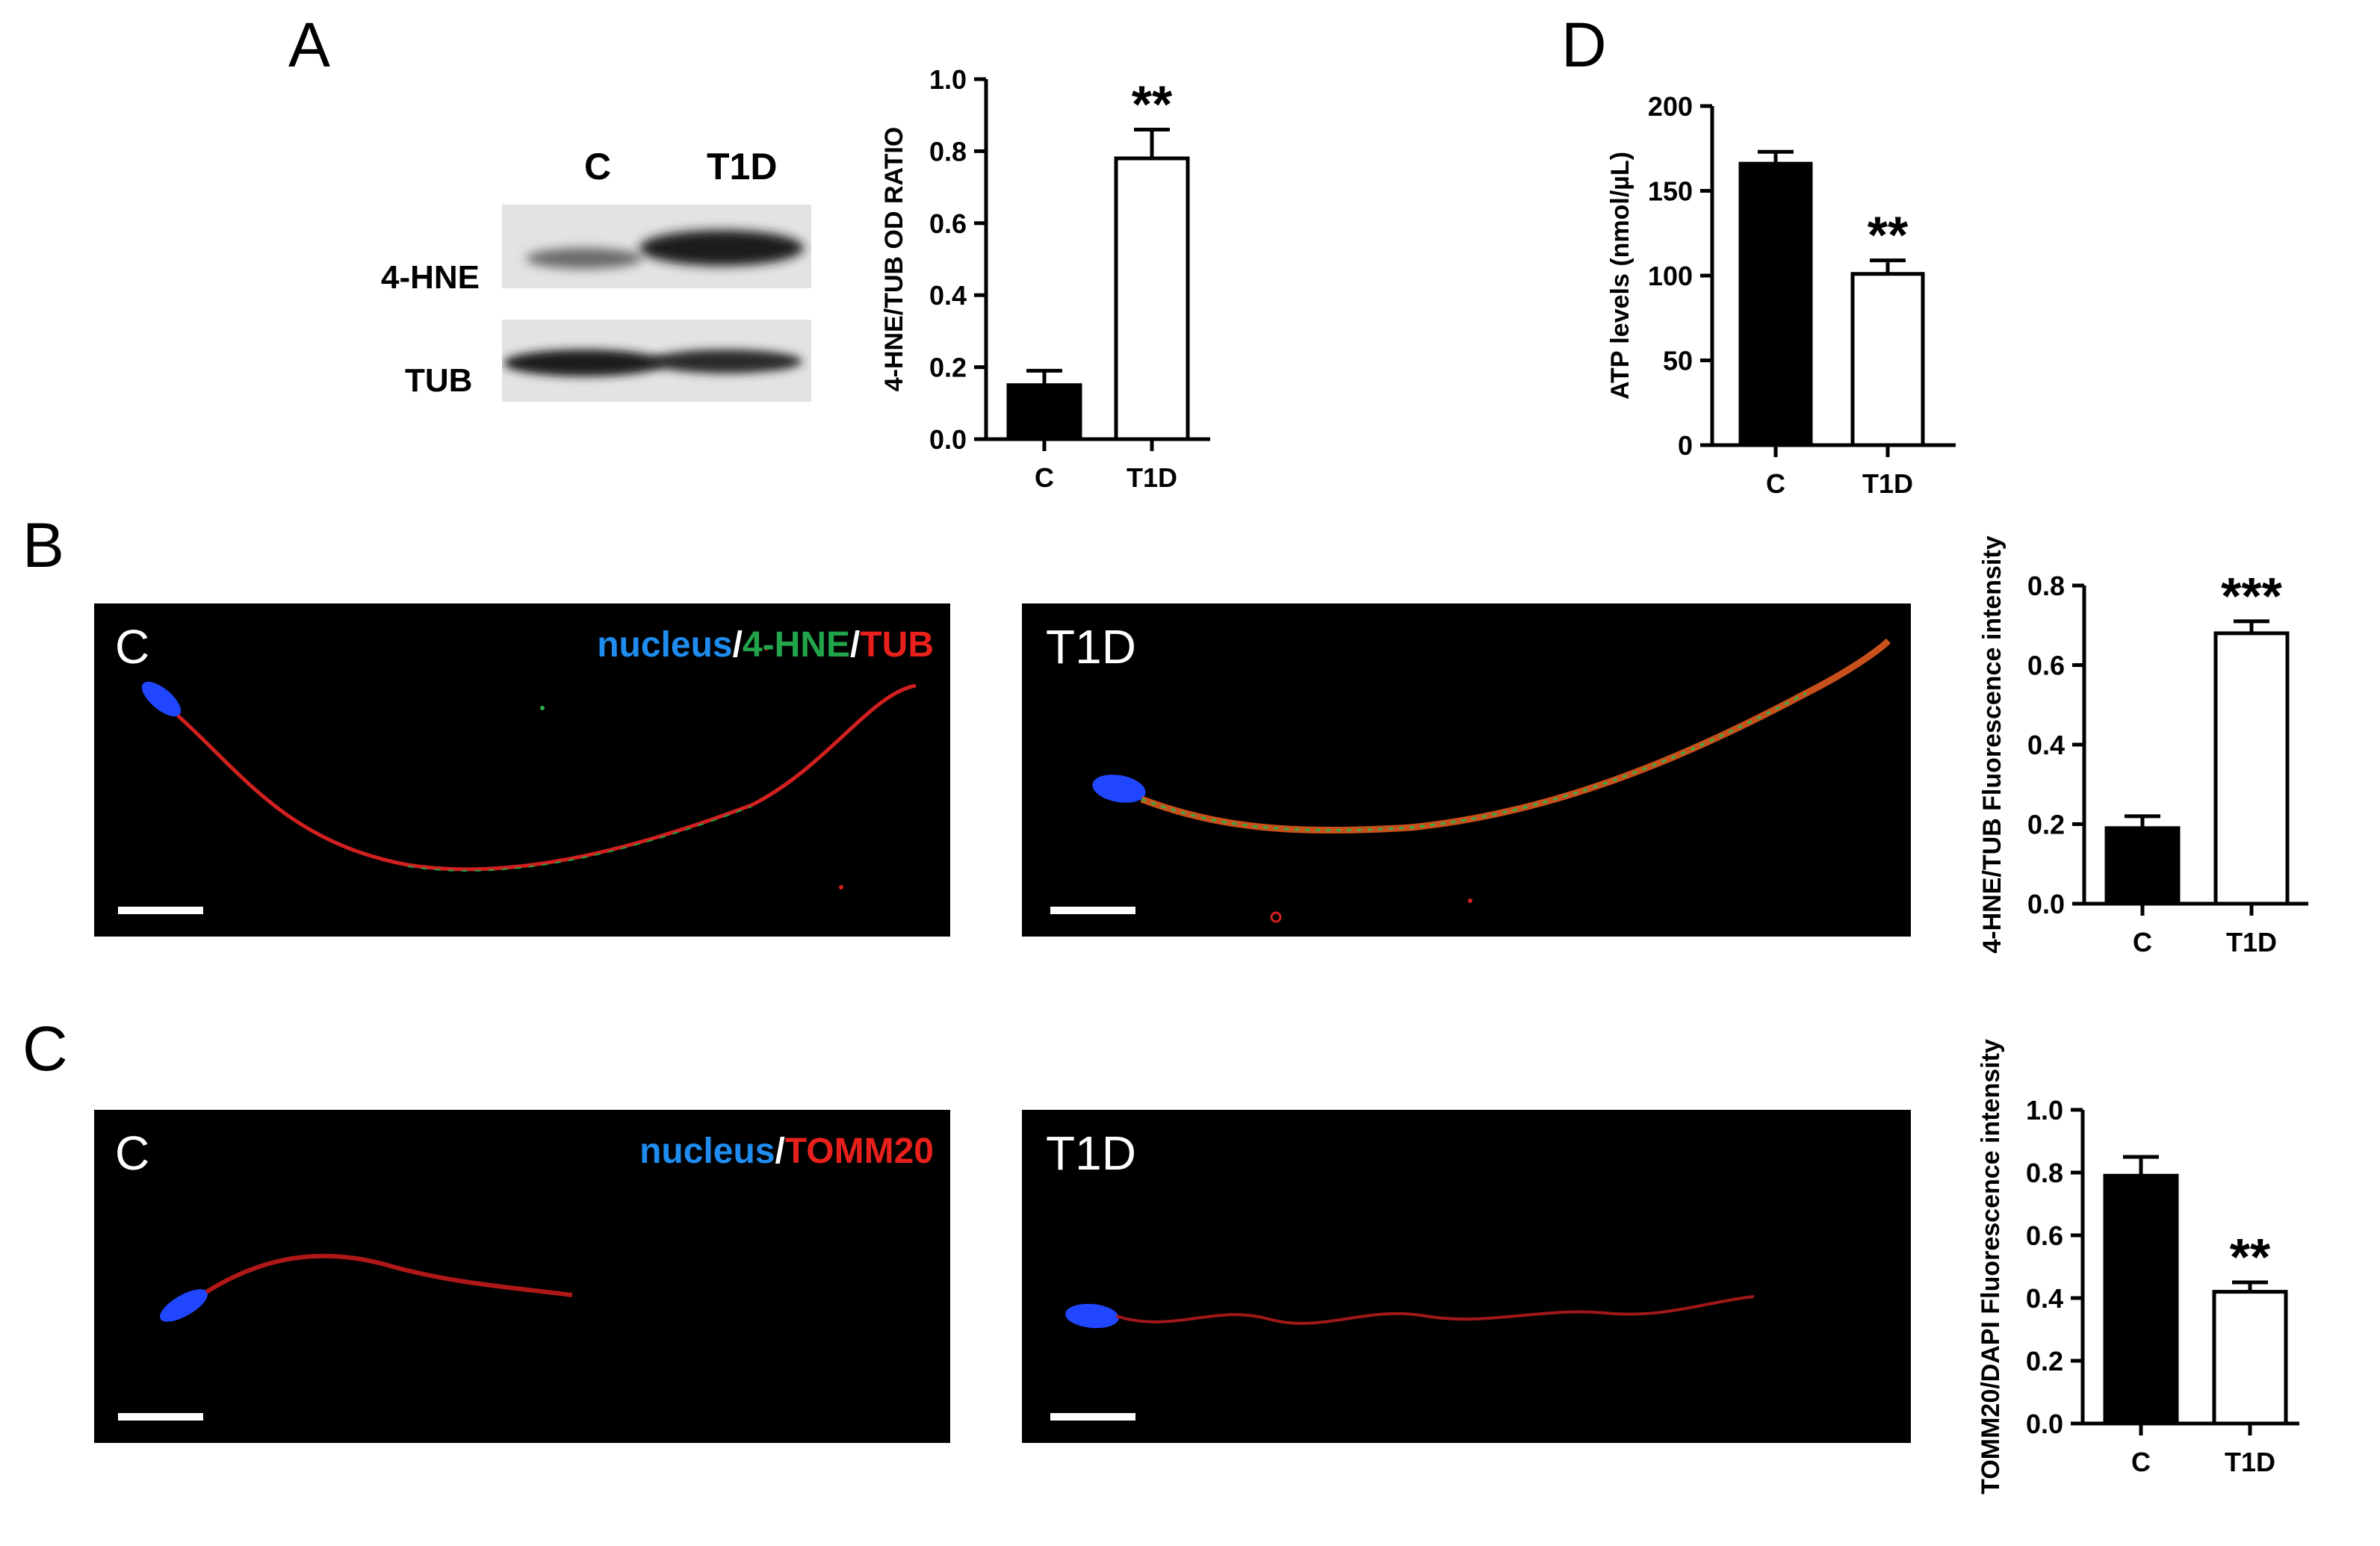 The width and height of the screenshot is (2380, 1546). I want to click on blot-bands-4hne, so click(665, 250).